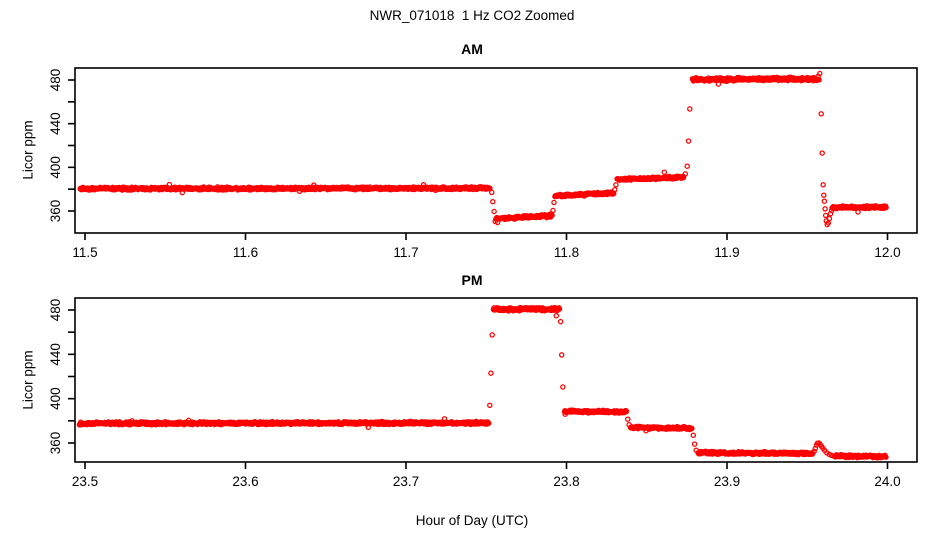  What do you see at coordinates (472, 15) in the screenshot?
I see `page-title: NWR_071018 1 Hz CO2 Zoomed` at bounding box center [472, 15].